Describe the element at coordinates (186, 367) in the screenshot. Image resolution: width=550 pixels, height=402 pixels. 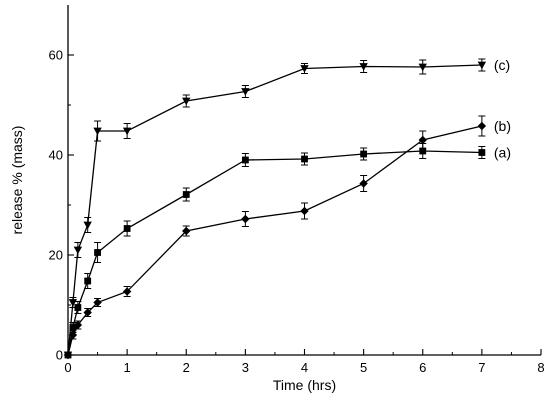
I see `x-tick-label: 2` at that location.